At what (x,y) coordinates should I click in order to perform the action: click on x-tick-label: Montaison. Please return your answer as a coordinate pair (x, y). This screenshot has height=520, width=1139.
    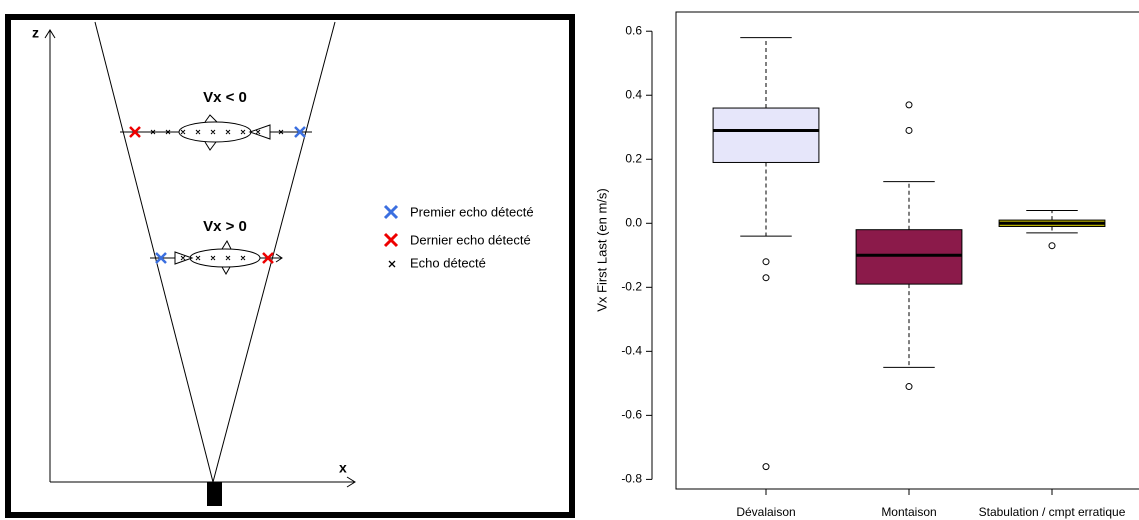
    Looking at the image, I should click on (908, 512).